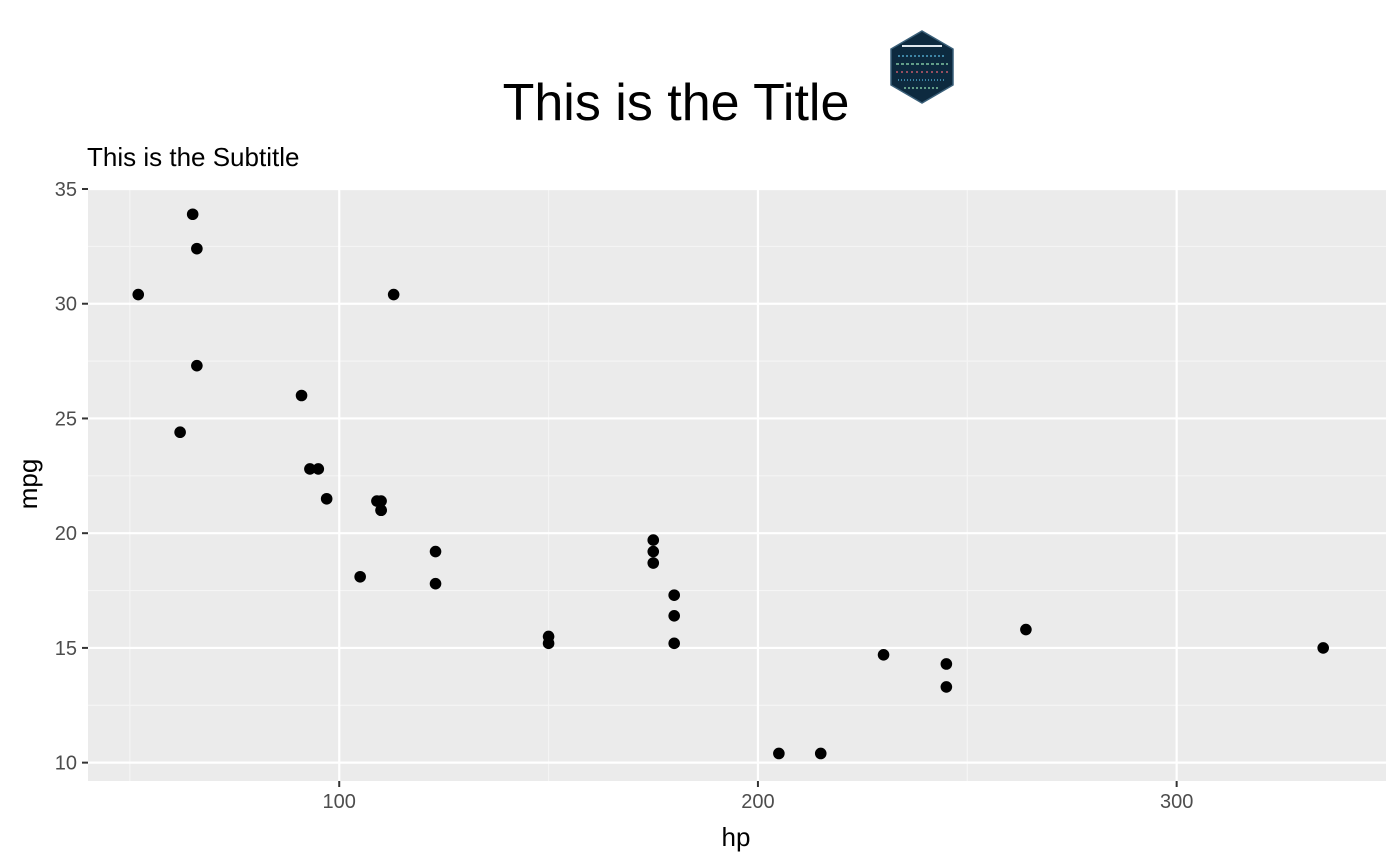 The height and width of the screenshot is (866, 1400). I want to click on x-axis: 100 200 300, so click(758, 797).